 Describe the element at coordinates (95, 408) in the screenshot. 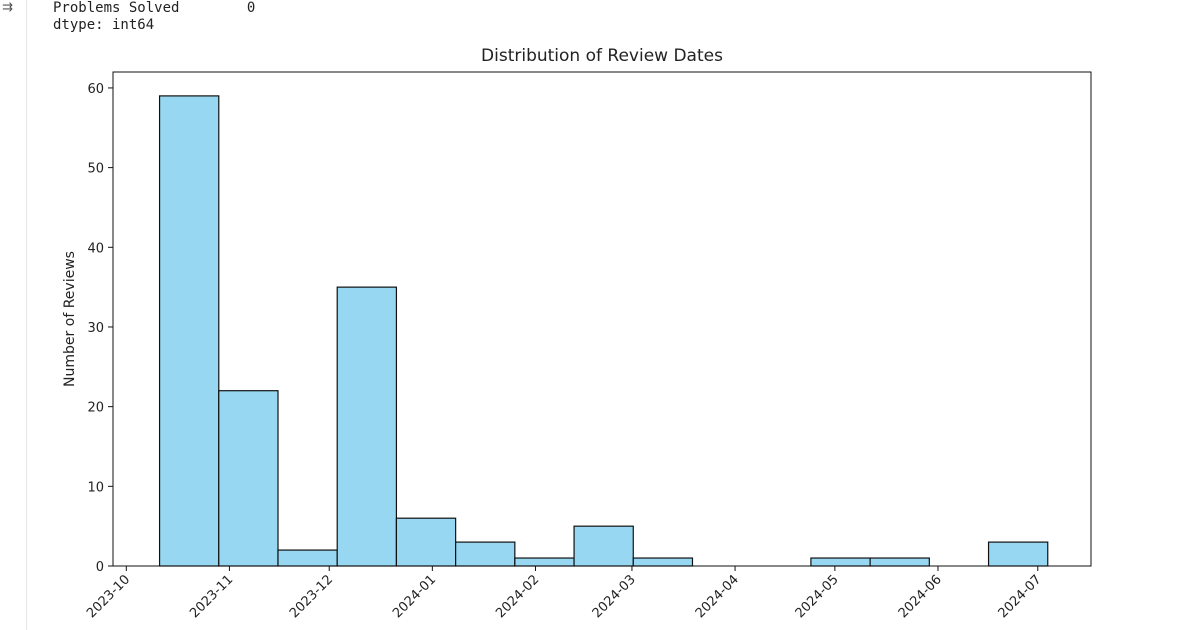

I see `y-tick-label: 20` at that location.